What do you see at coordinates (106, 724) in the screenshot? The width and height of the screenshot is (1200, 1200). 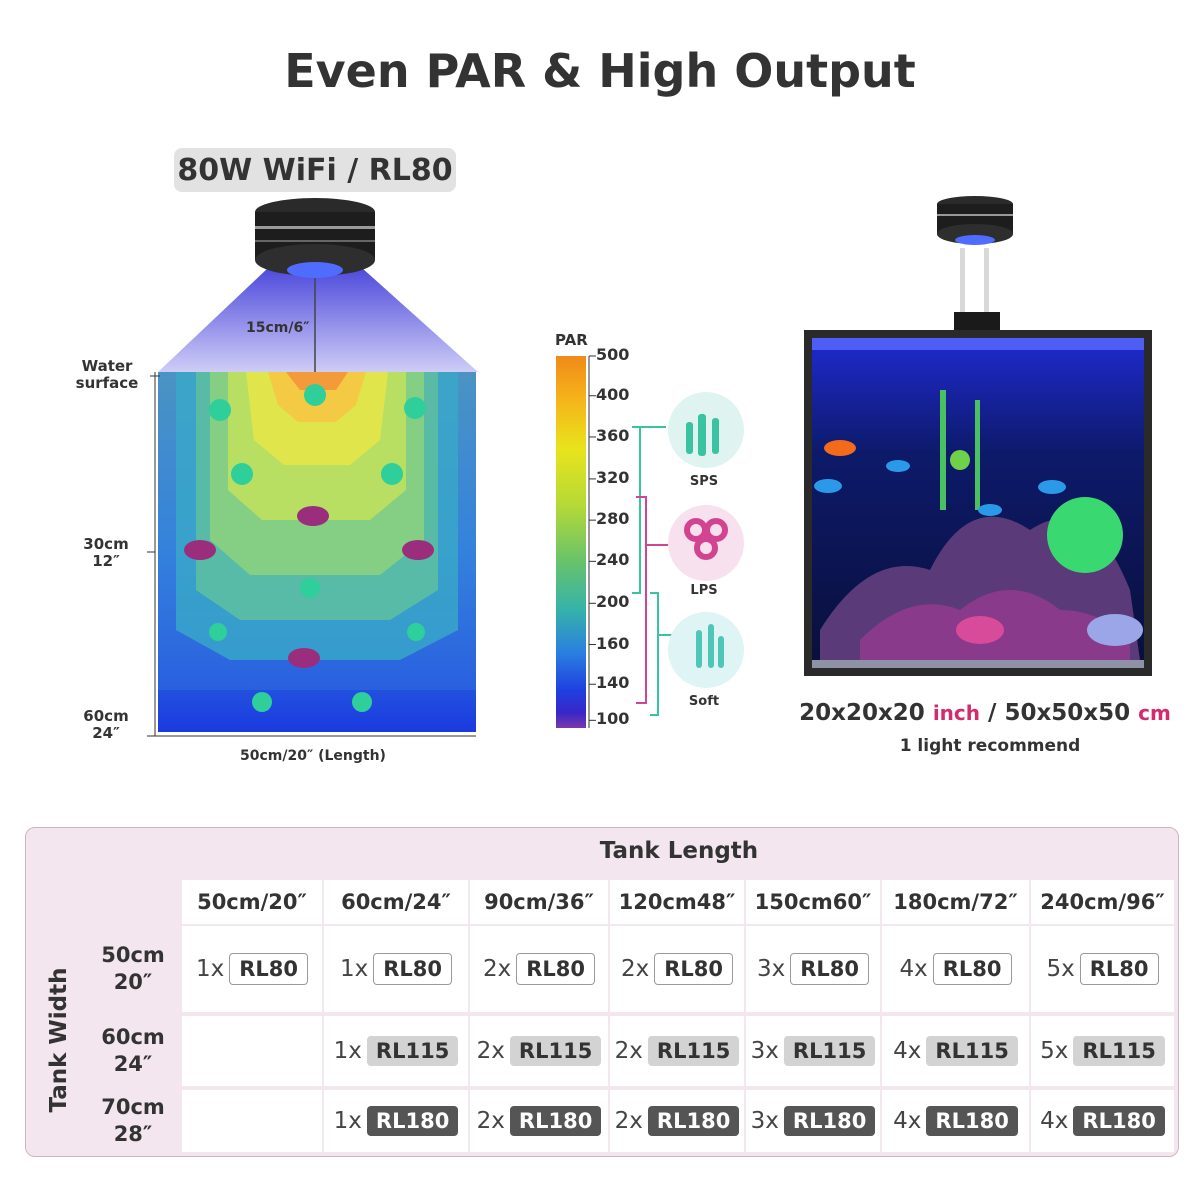 I see `depth-mark-60: 60cm 24″` at bounding box center [106, 724].